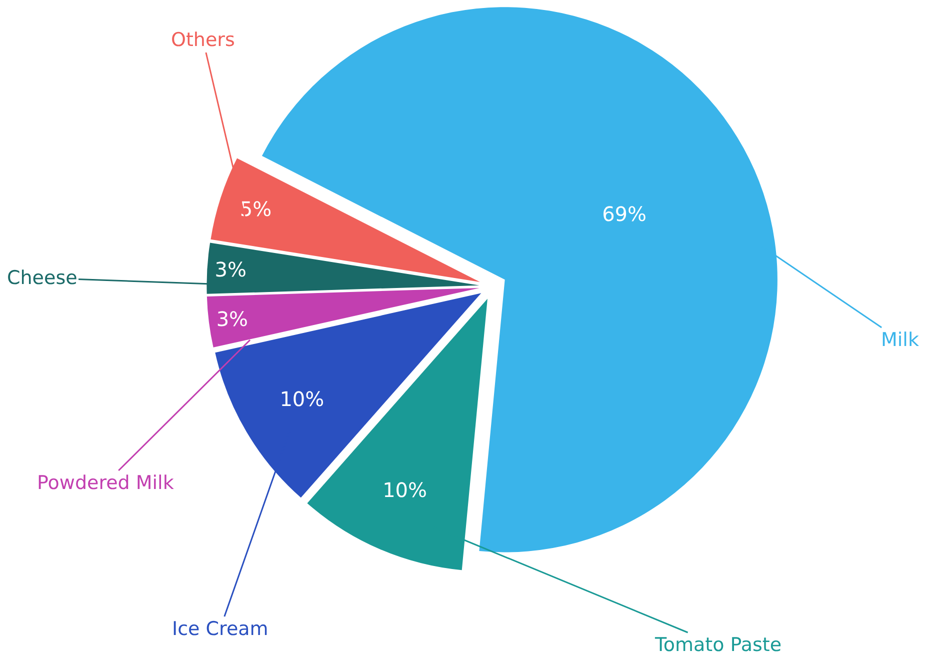 The height and width of the screenshot is (658, 930). Describe the element at coordinates (42, 278) in the screenshot. I see `slice-label: Cheese` at that location.